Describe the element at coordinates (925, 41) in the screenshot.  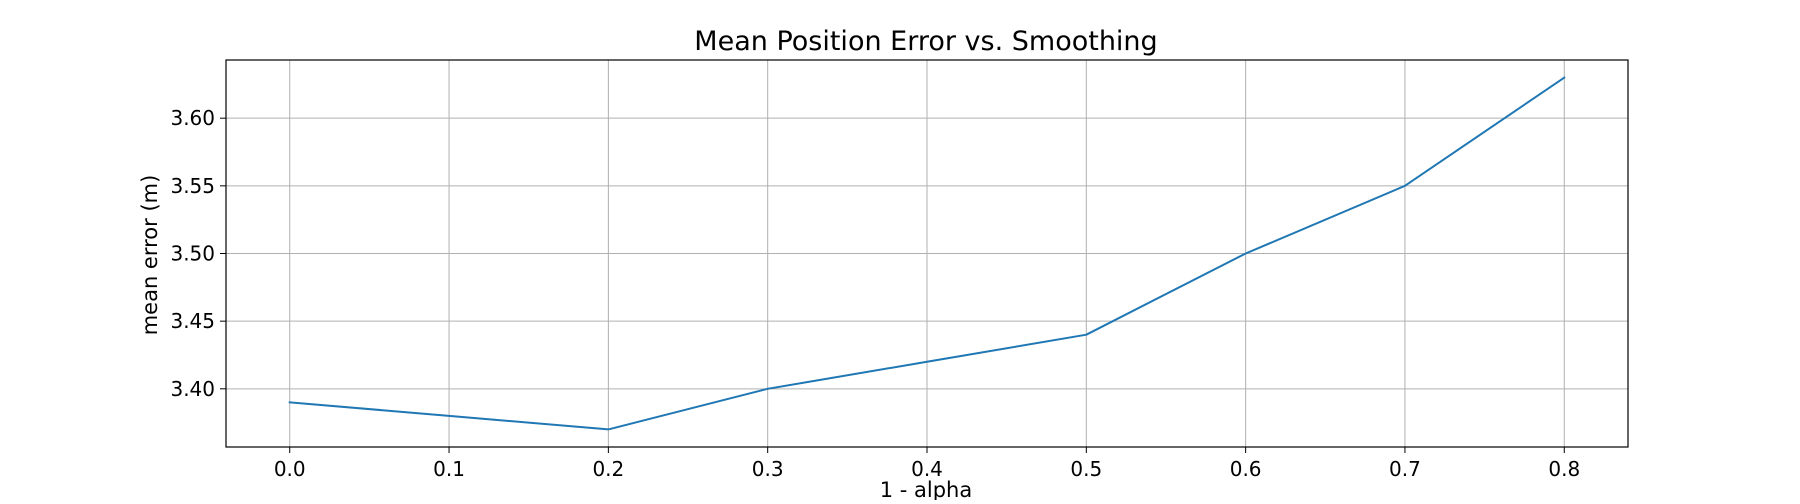
I see `chart-title: Mean Position Error vs. Smoothing` at that location.